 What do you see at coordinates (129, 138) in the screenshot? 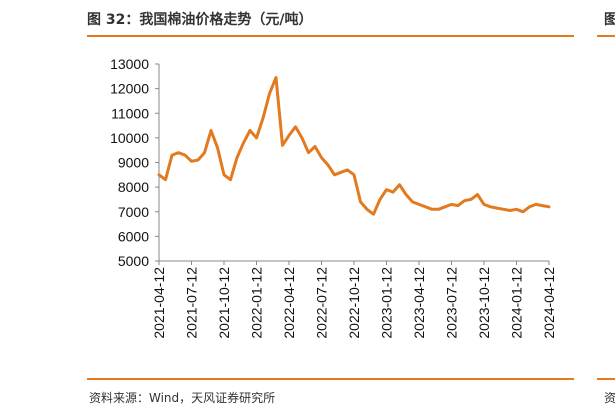
I see `y-tick-label: 10000` at bounding box center [129, 138].